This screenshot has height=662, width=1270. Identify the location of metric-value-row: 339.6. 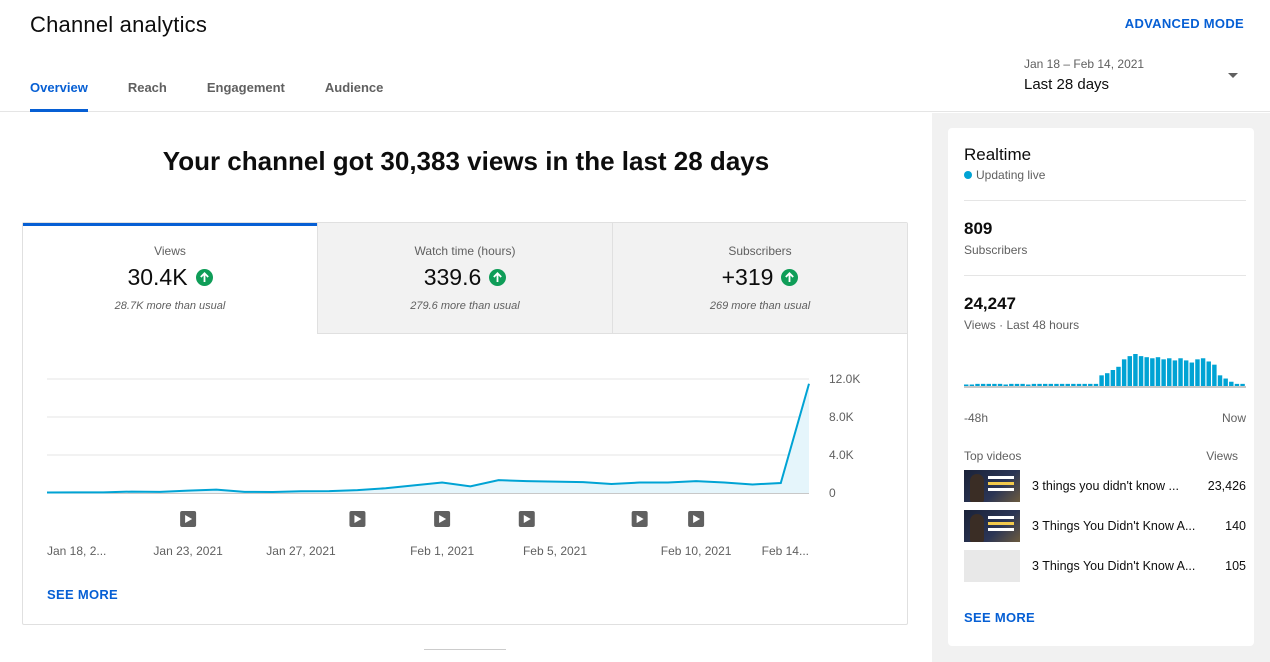
(465, 277).